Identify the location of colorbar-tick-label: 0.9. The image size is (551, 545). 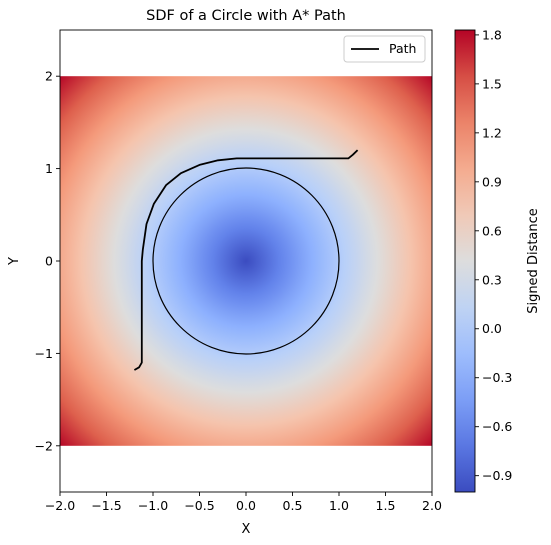
(492, 181).